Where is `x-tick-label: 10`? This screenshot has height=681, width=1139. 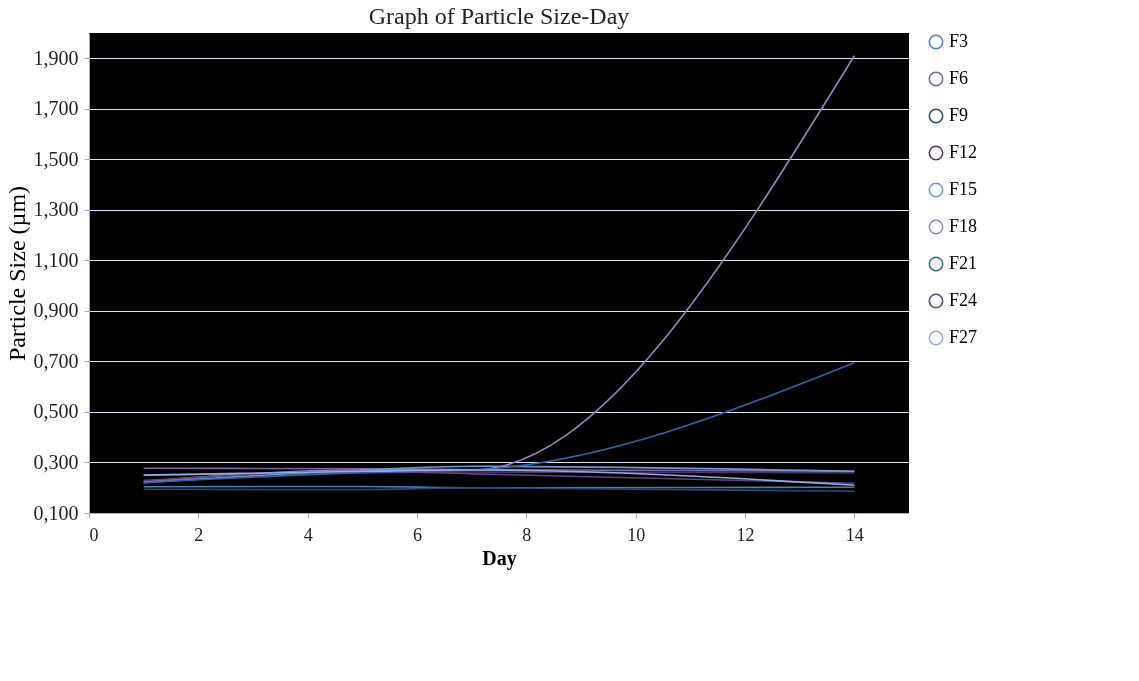 x-tick-label: 10 is located at coordinates (636, 534).